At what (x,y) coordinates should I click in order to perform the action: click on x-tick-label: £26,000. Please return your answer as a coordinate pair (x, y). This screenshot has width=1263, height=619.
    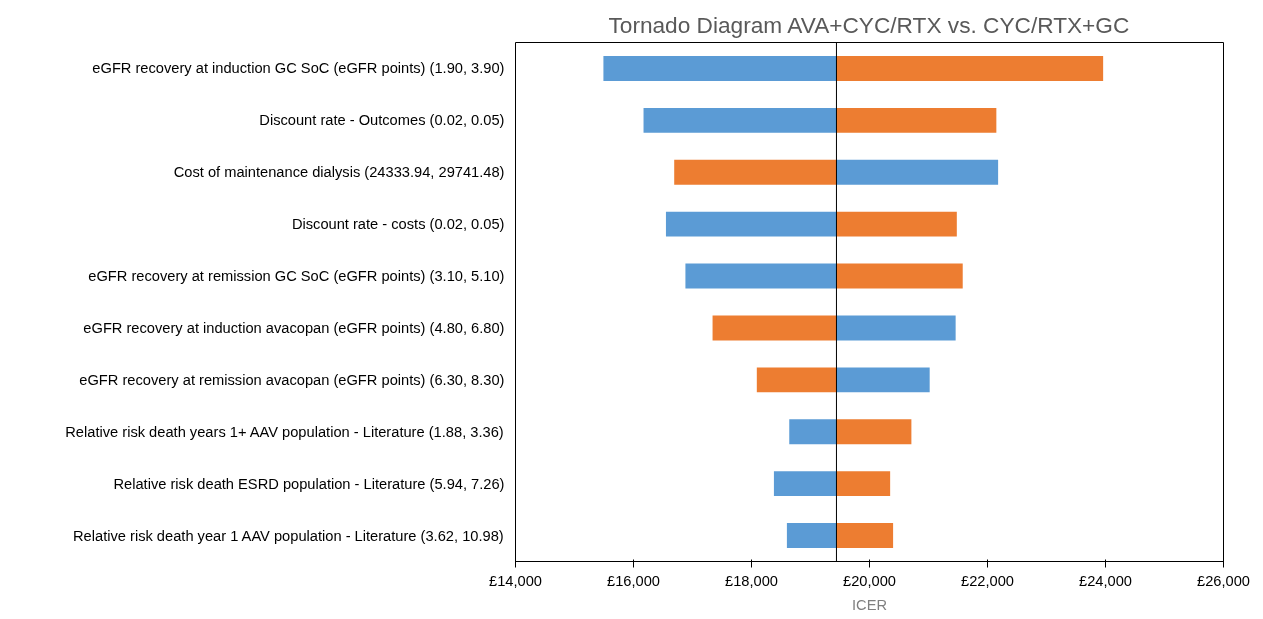
    Looking at the image, I should click on (1223, 580).